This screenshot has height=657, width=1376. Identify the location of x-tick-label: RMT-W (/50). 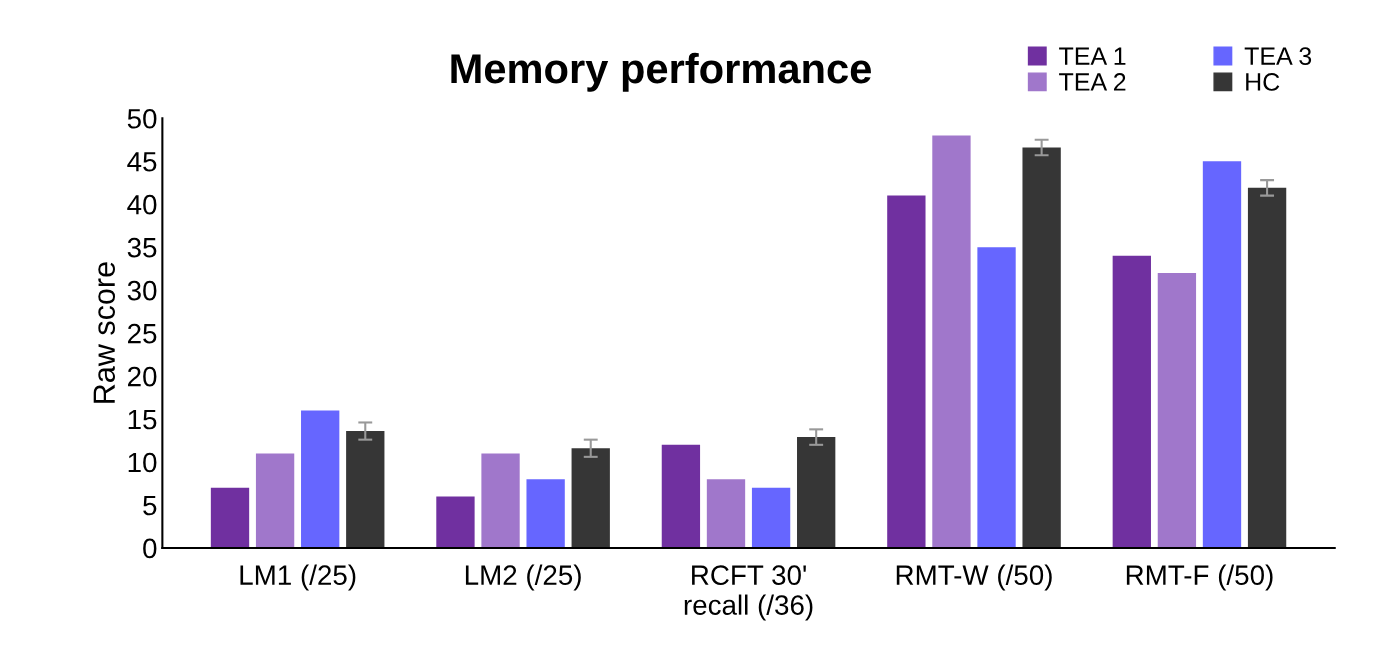
(974, 577).